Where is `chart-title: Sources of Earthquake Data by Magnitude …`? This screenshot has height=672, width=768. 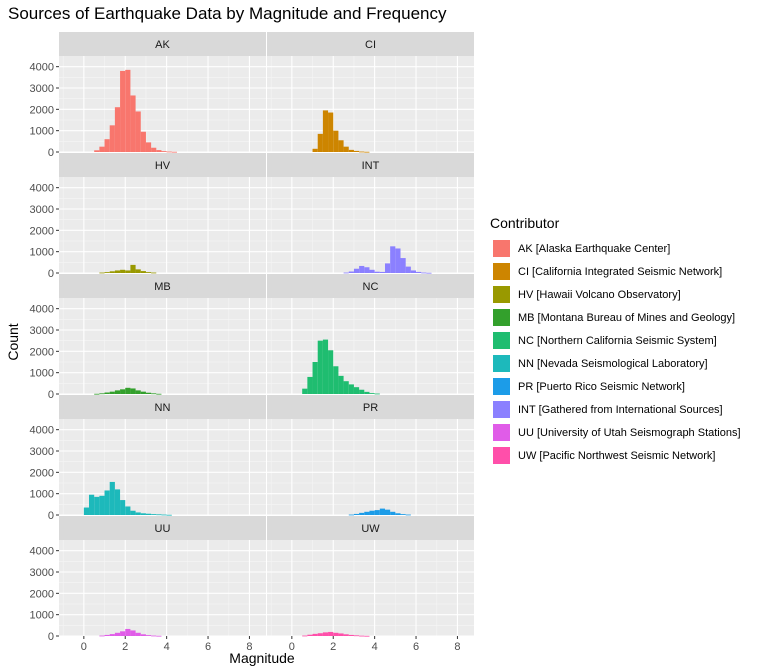
chart-title: Sources of Earthquake Data by Magnitude … is located at coordinates (227, 13).